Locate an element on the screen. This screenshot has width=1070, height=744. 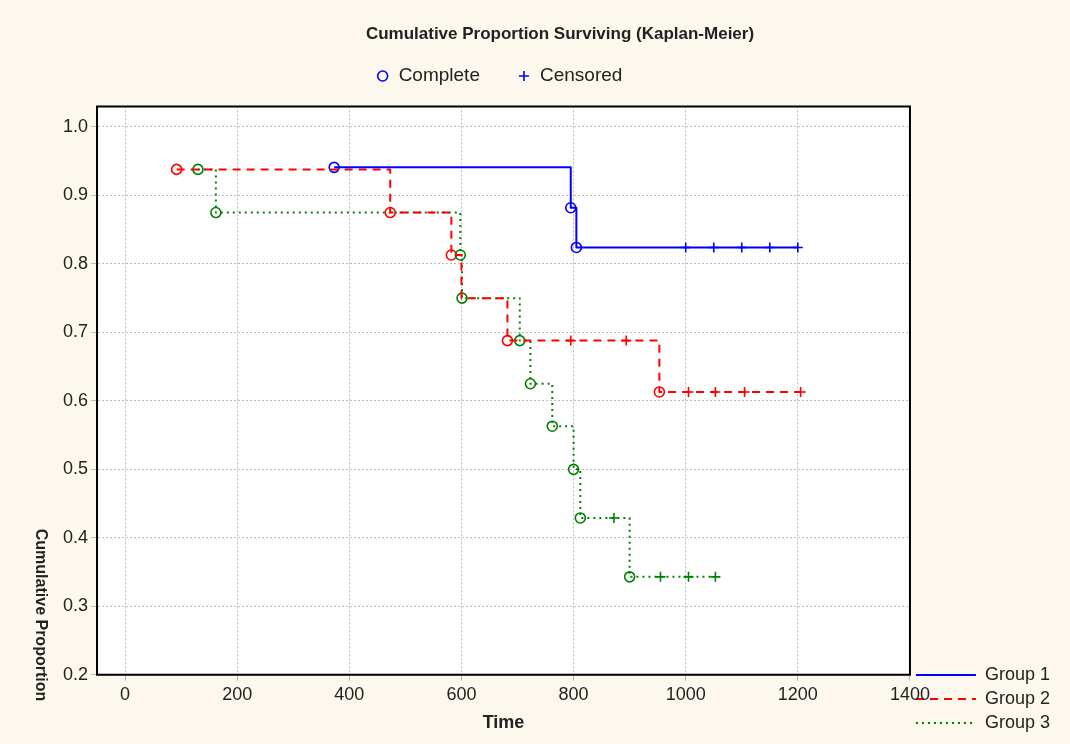
y-tick-label: 0.5 is located at coordinates (75, 468).